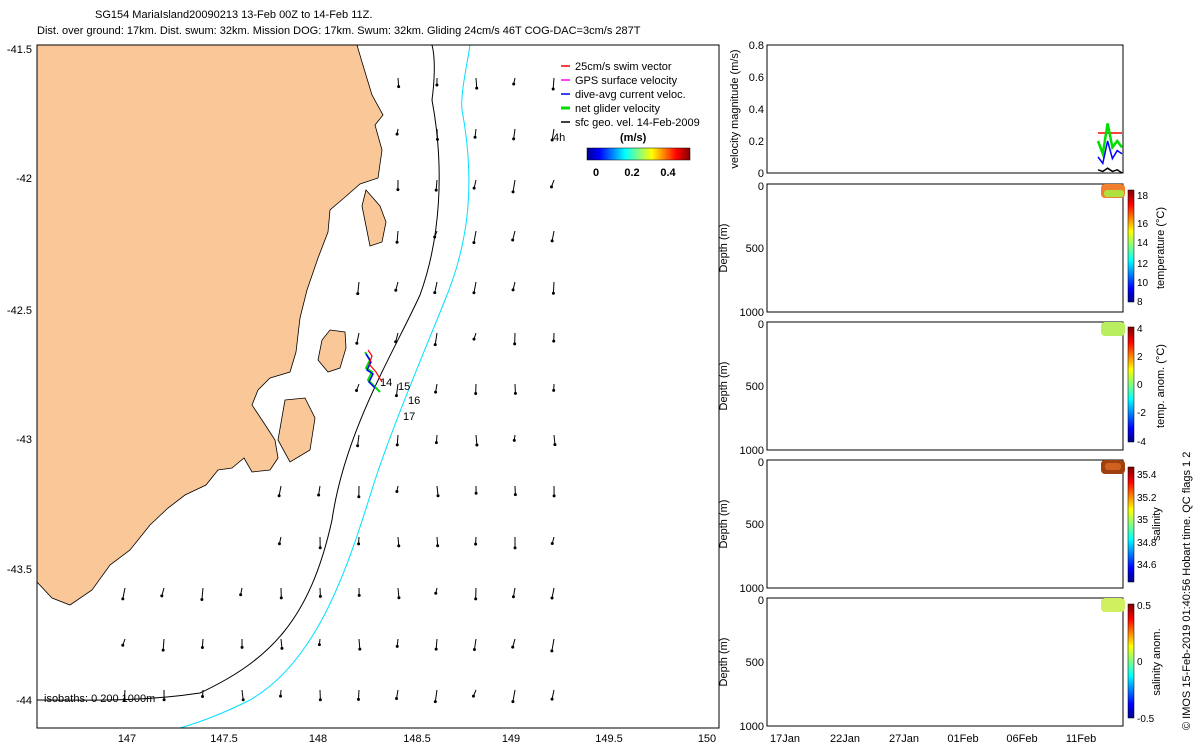  What do you see at coordinates (318, 739) in the screenshot?
I see `svg-text: 148` at bounding box center [318, 739].